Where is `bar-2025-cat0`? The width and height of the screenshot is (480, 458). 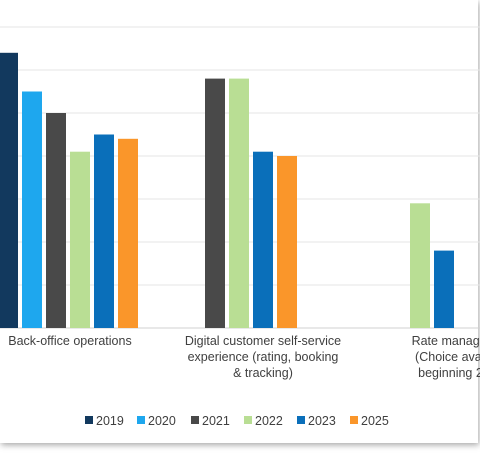
bar-2025-cat0 is located at coordinates (128, 233).